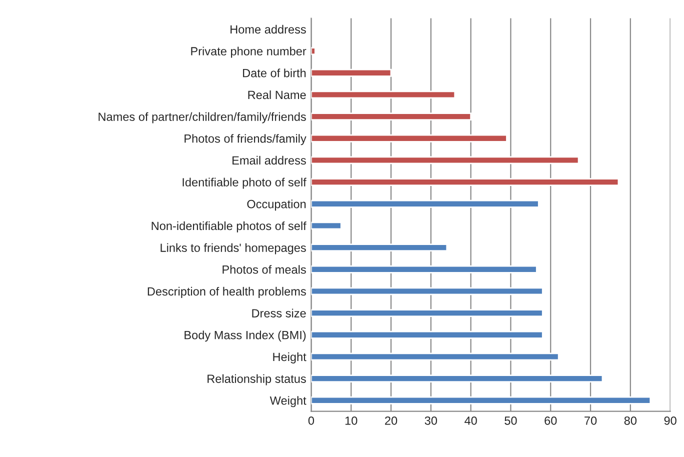 The width and height of the screenshot is (684, 457). I want to click on y-tick-label: Dress size, so click(279, 313).